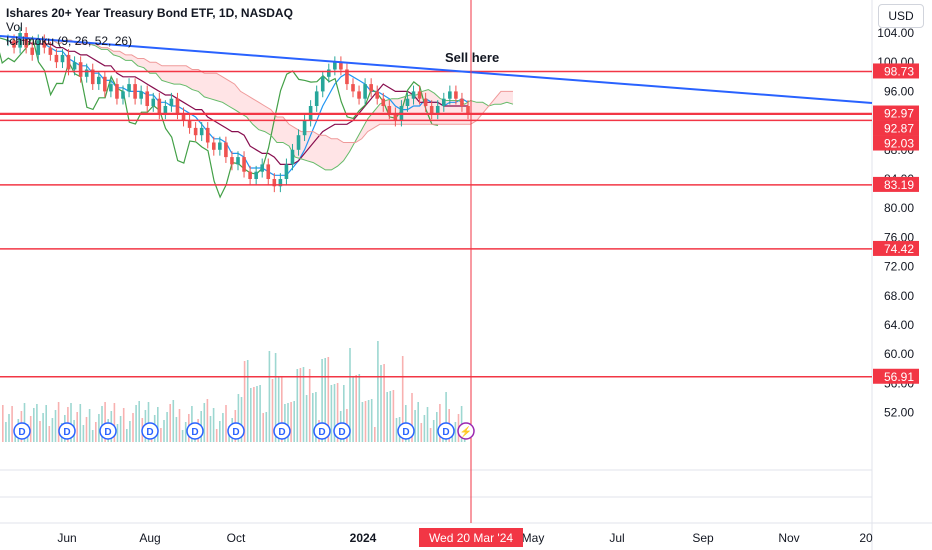 The width and height of the screenshot is (932, 550). What do you see at coordinates (472, 57) in the screenshot?
I see `sell-here-annotation: Sell here` at bounding box center [472, 57].